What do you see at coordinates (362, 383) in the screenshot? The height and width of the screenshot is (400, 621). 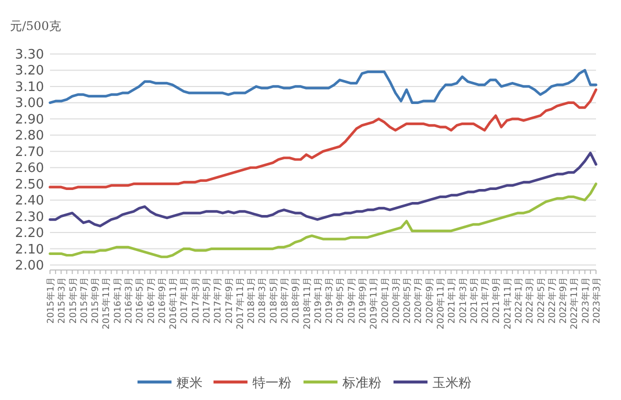 I see `legend-label: 标准粉` at bounding box center [362, 383].